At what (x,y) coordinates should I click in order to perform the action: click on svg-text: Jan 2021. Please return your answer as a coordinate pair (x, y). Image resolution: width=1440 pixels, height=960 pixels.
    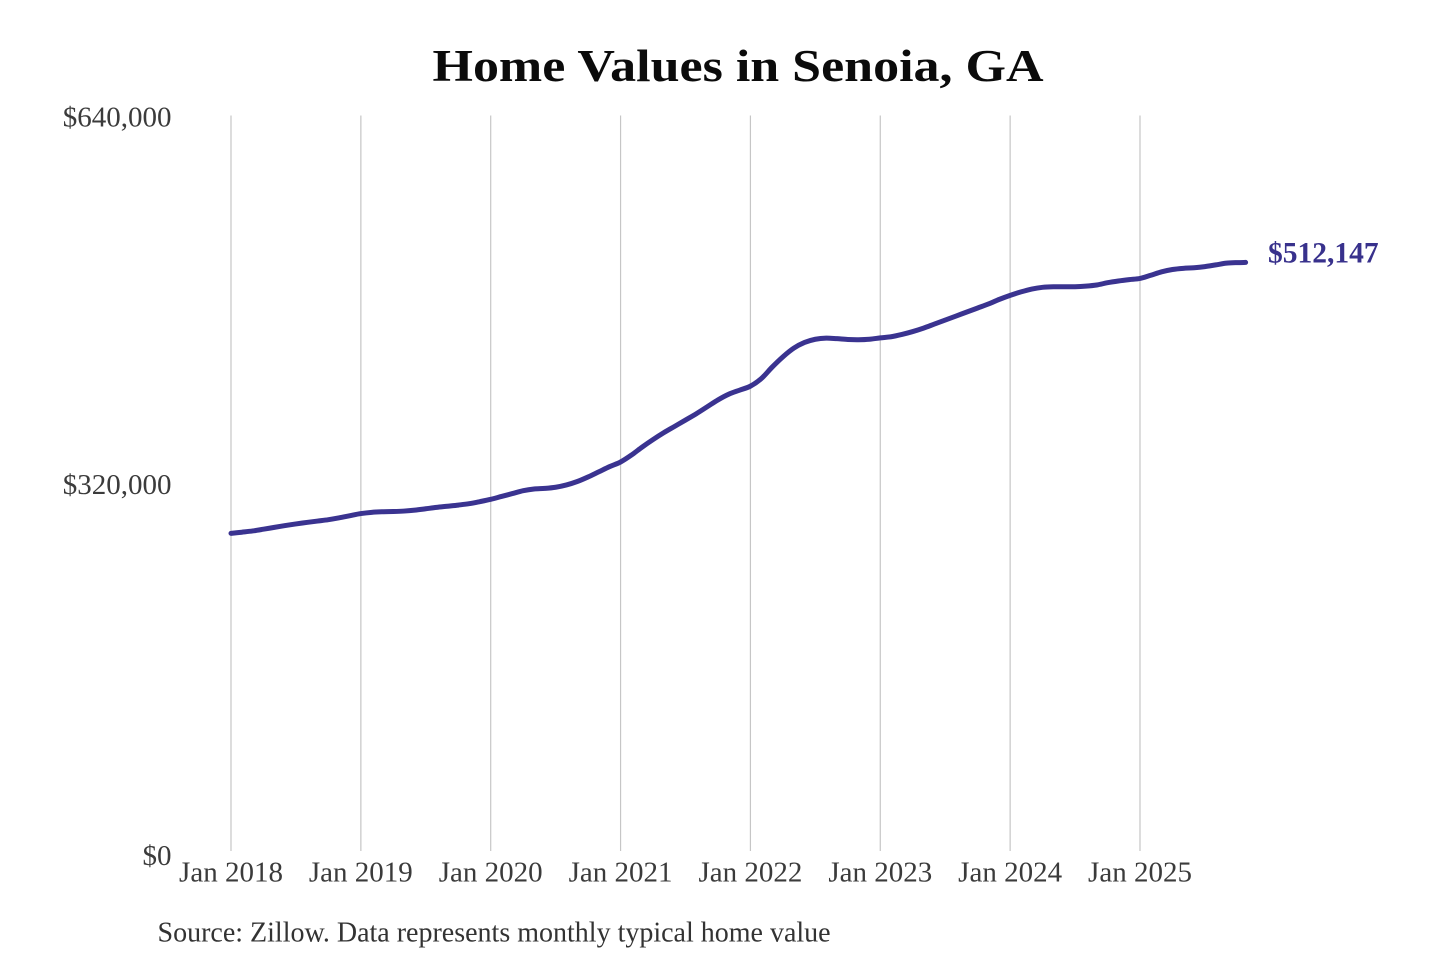
    Looking at the image, I should click on (621, 873).